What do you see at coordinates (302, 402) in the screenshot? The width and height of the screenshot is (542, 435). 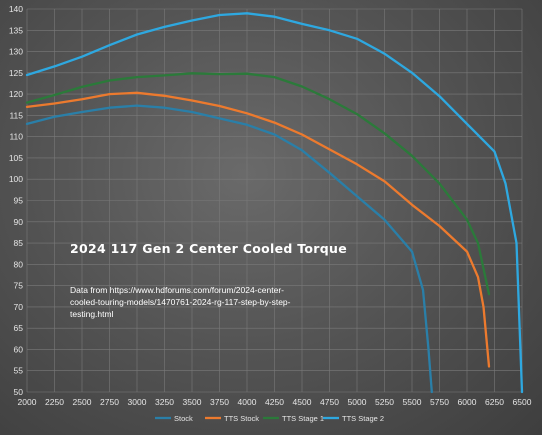 I see `x-tick-label: 4500` at bounding box center [302, 402].